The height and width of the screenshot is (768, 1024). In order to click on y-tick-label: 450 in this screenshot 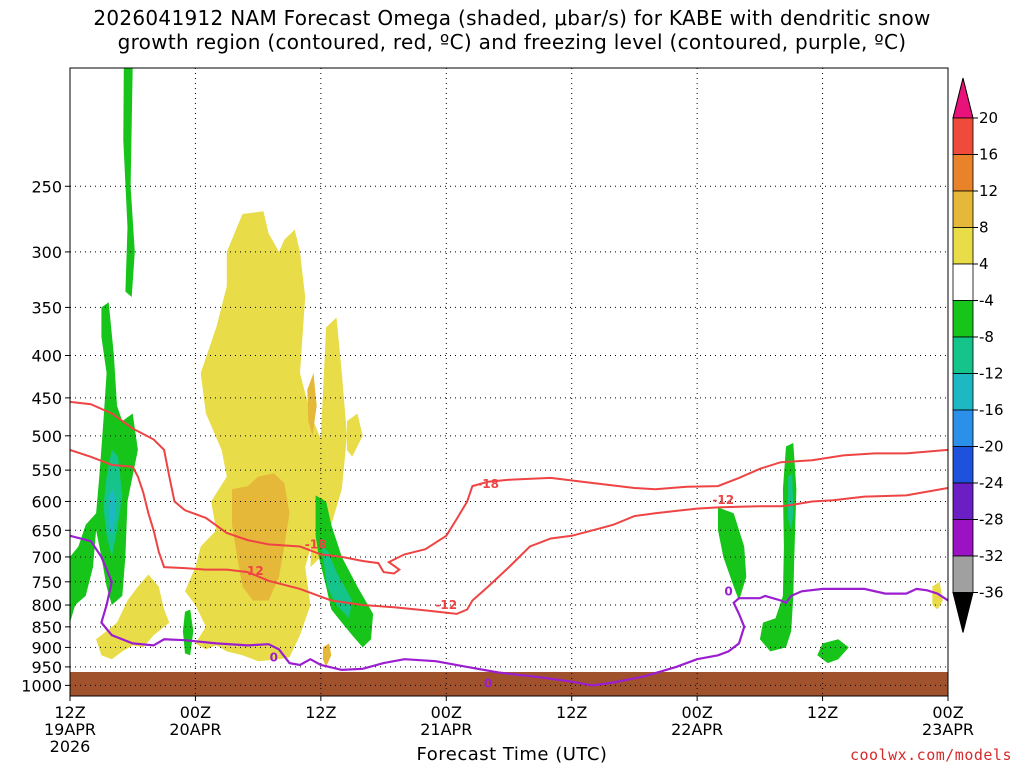, I will do `click(46, 398)`.